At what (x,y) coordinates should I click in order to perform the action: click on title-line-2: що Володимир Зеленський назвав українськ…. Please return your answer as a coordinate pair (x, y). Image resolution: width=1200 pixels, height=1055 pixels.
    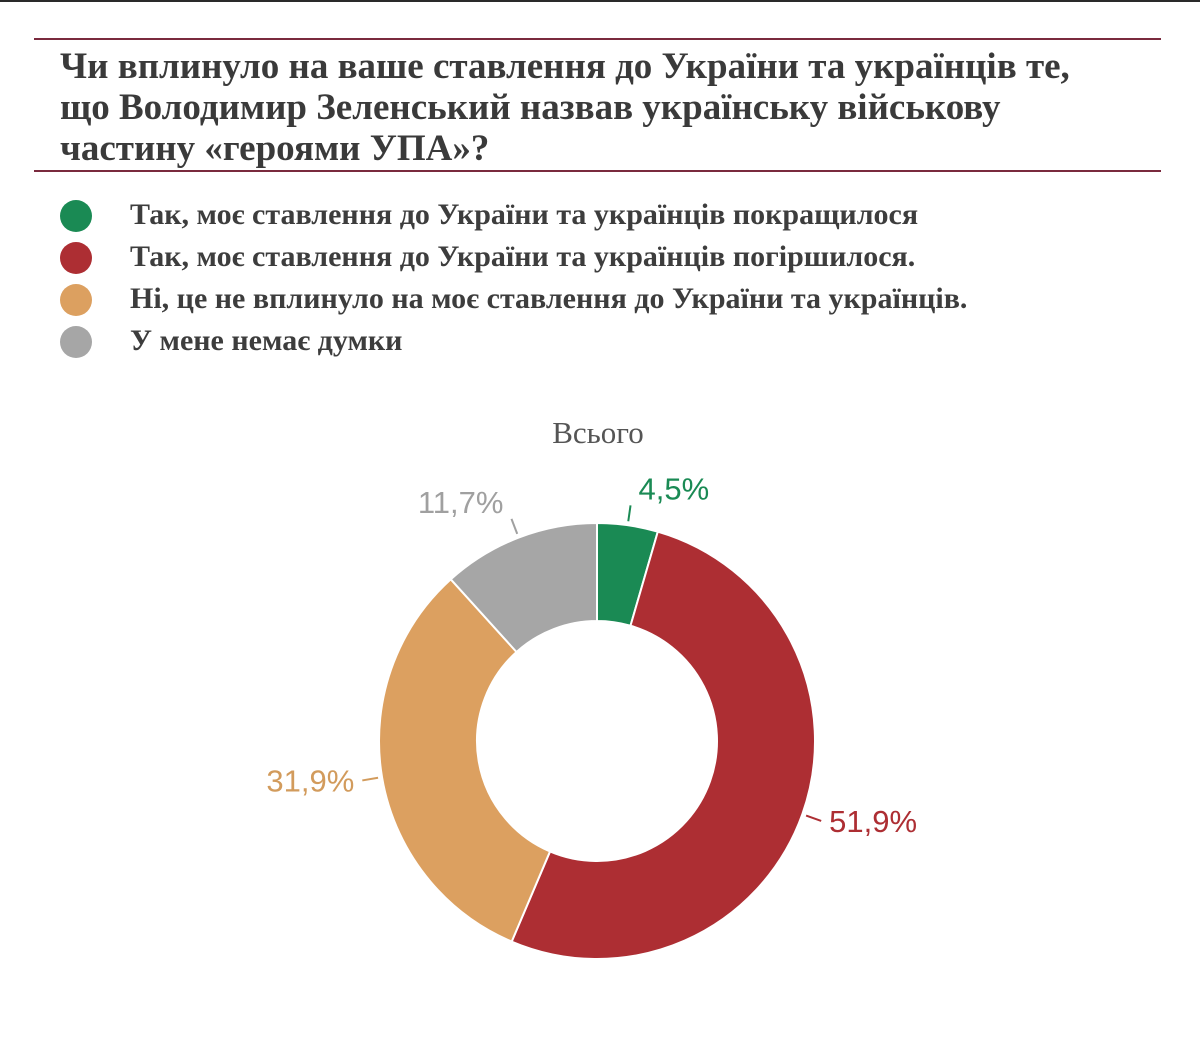
    Looking at the image, I should click on (530, 107).